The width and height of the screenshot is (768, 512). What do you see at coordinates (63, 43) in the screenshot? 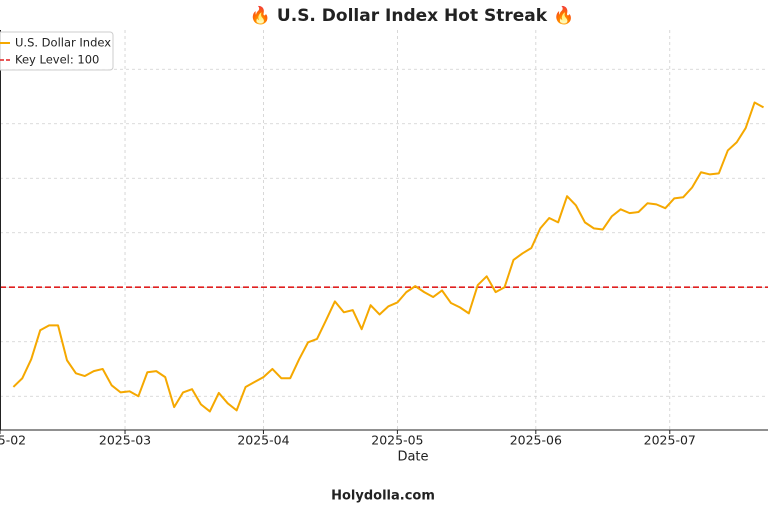
I see `legend-label: U.S. Dollar Index` at bounding box center [63, 43].